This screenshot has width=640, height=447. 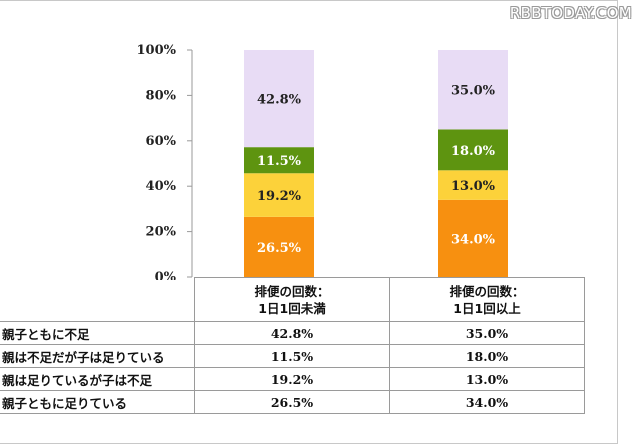 I want to click on data-label: 42.8%, so click(x=279, y=100).